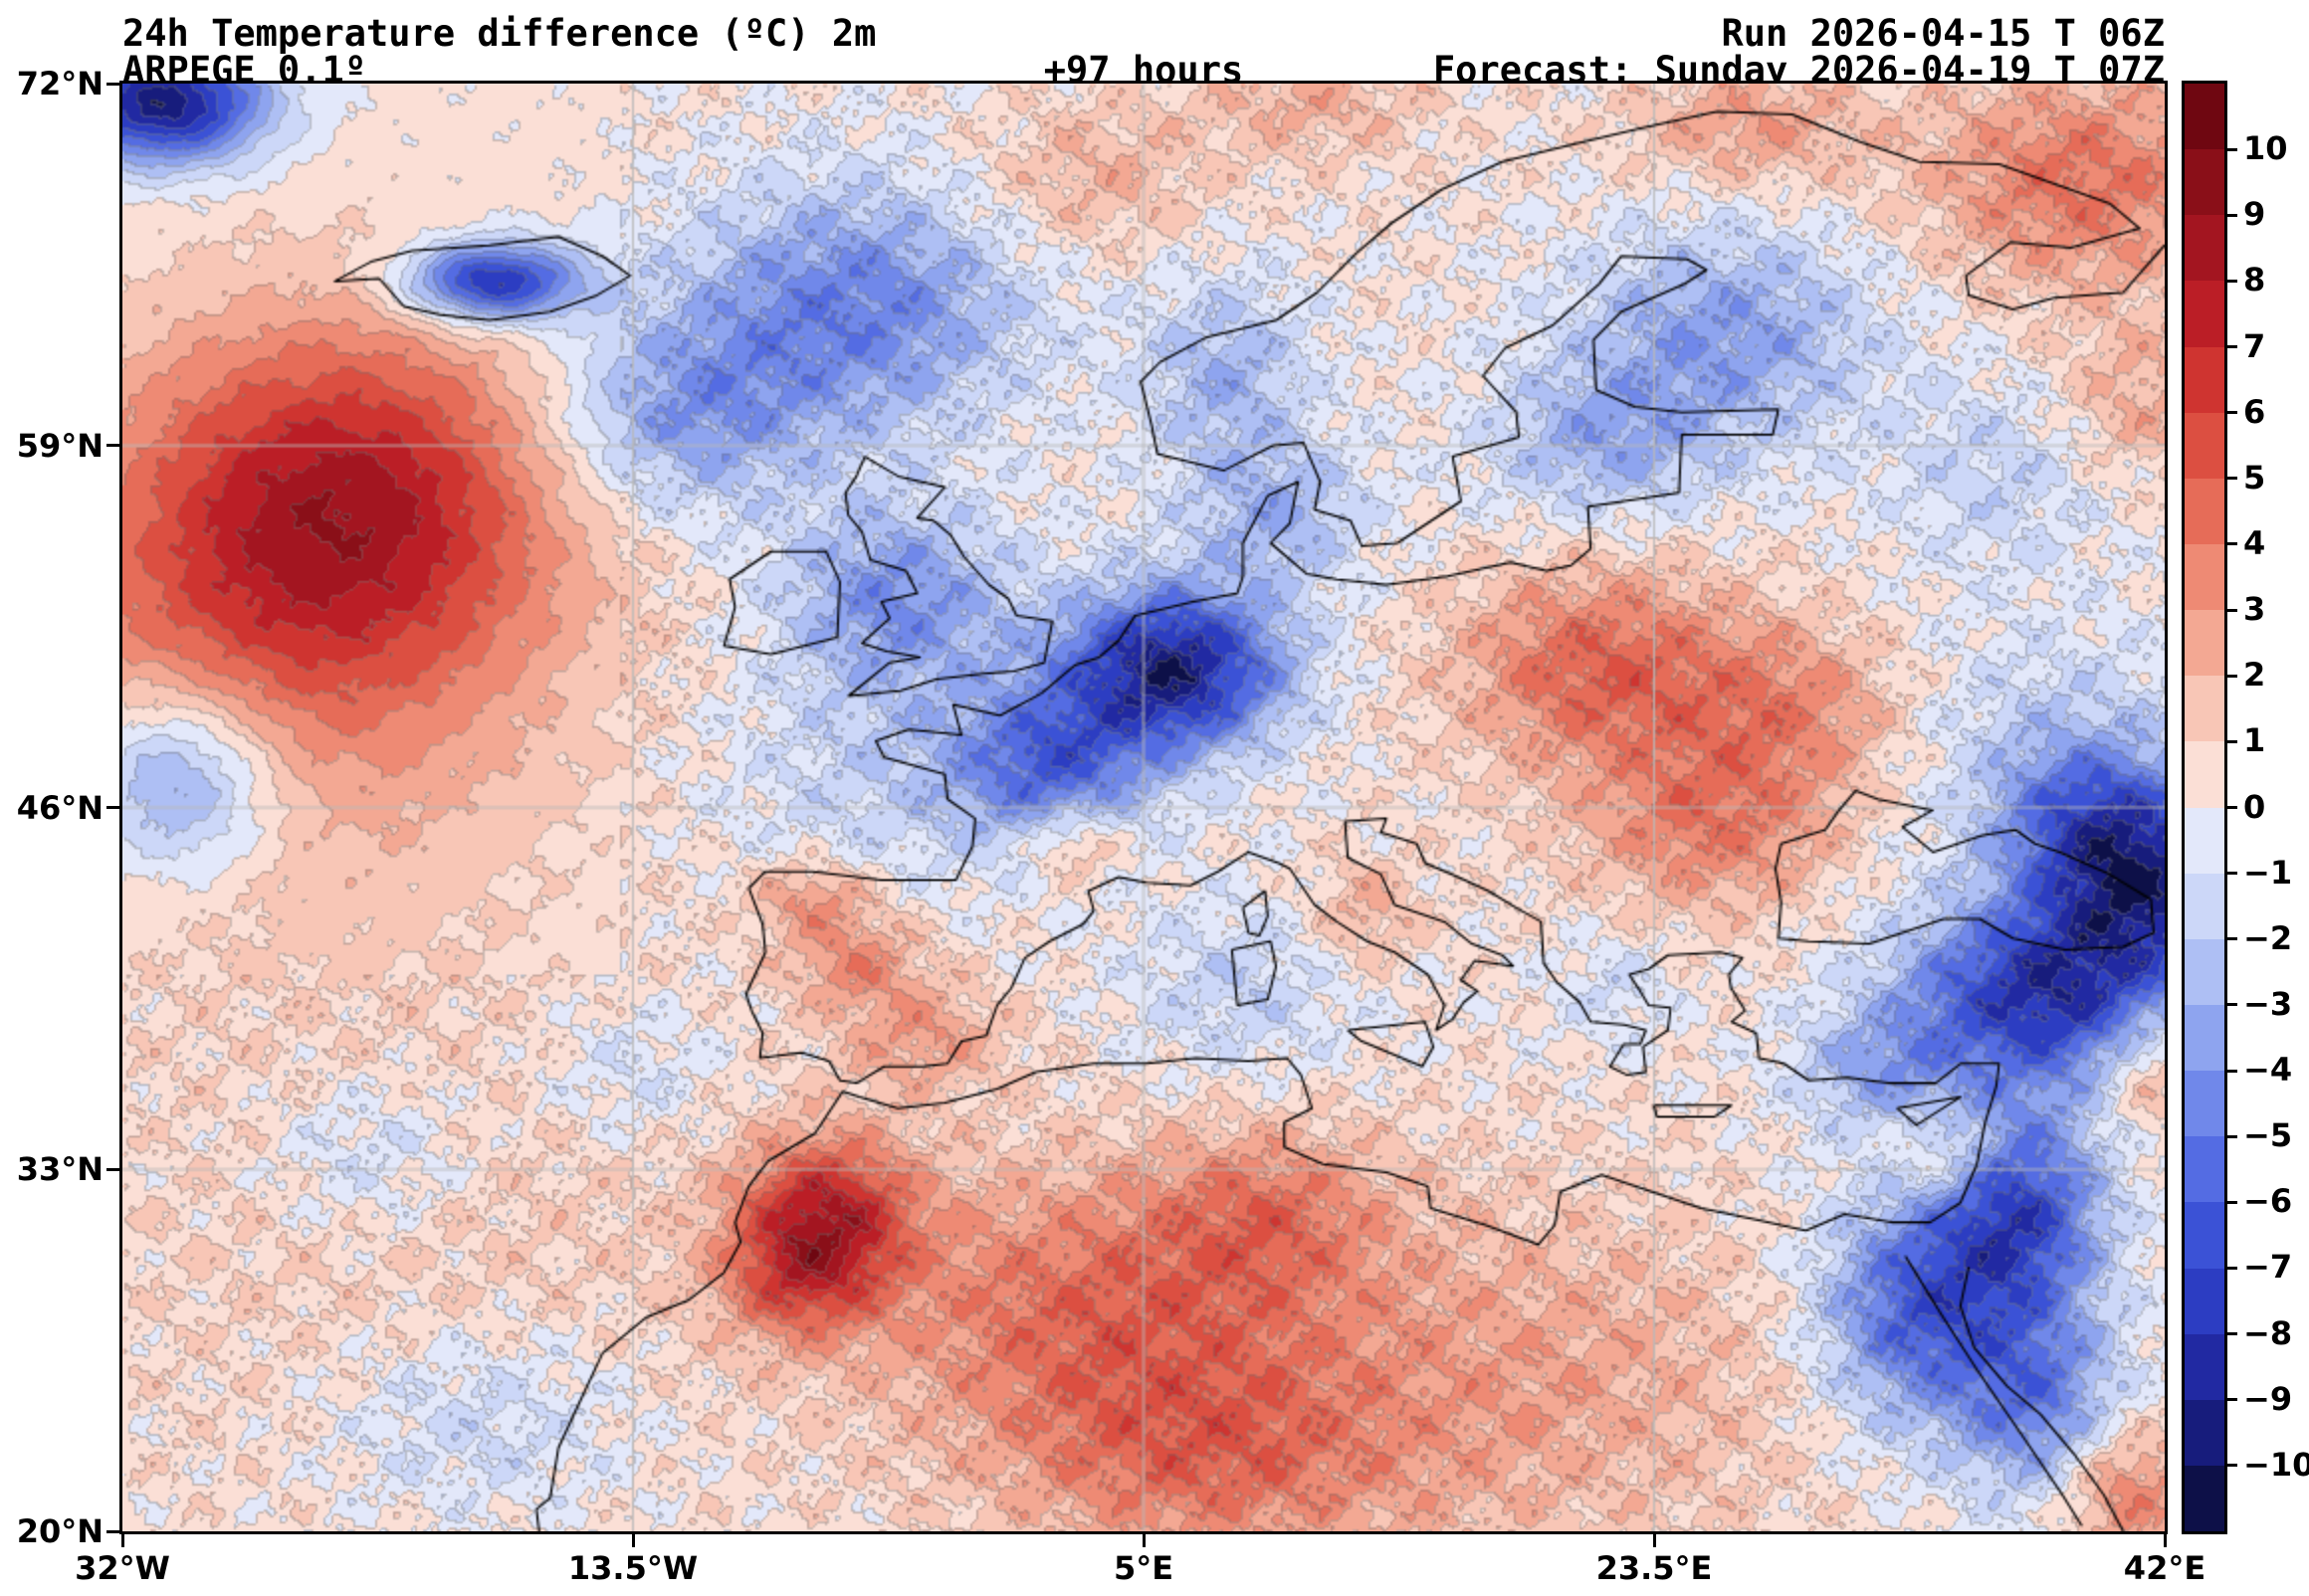  I want to click on colorbar-tick-label: 3, so click(2254, 610).